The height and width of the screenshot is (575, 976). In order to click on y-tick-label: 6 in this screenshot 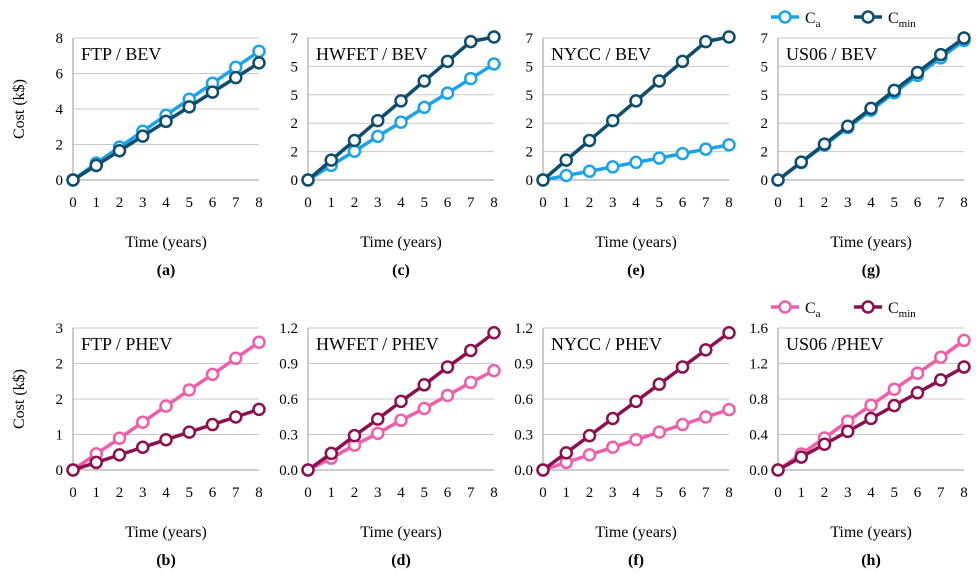, I will do `click(60, 75)`.